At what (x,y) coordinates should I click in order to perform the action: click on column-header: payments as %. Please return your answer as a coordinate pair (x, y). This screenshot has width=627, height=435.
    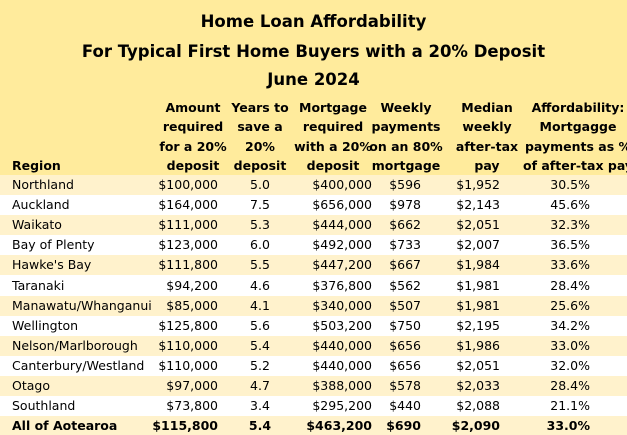
    Looking at the image, I should click on (575, 146).